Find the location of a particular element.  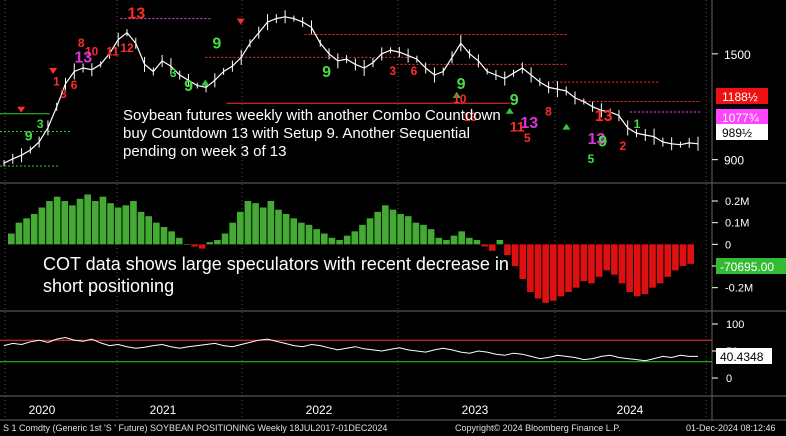

td-count-label: 1 is located at coordinates (56, 82).